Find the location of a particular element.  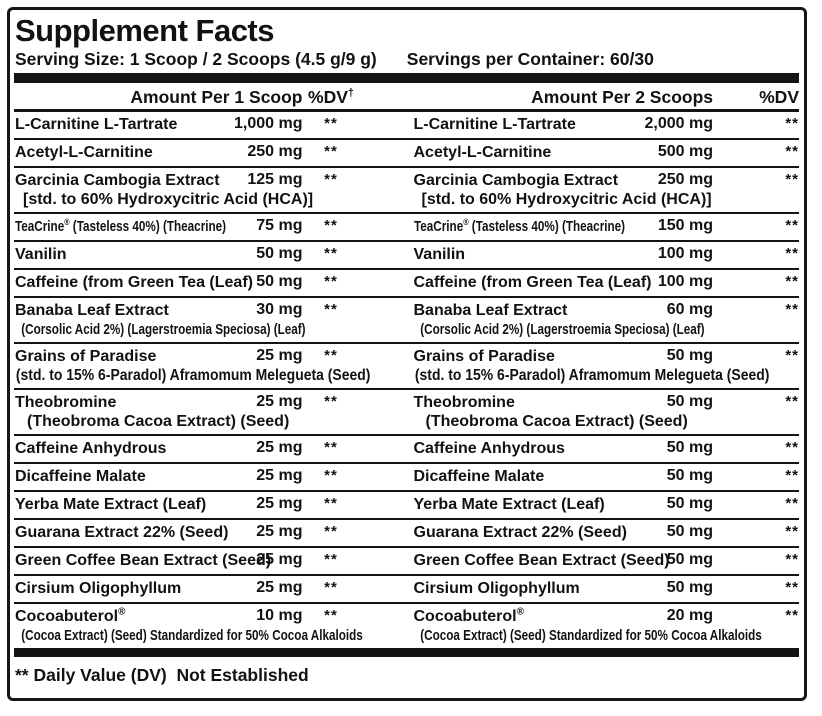

ingredient-name: Theobromine is located at coordinates (464, 402).